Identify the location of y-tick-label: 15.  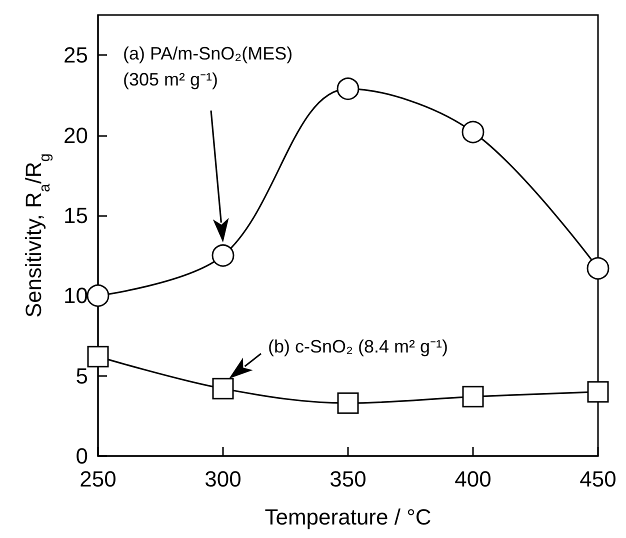
(76, 215).